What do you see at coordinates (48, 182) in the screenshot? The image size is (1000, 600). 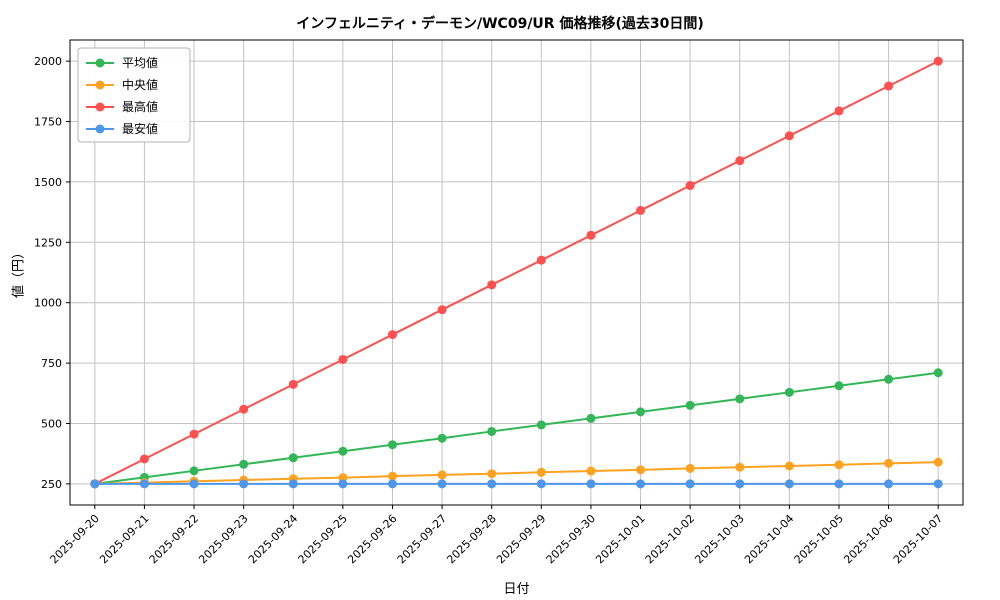 I see `y-tick-label: 1500` at bounding box center [48, 182].